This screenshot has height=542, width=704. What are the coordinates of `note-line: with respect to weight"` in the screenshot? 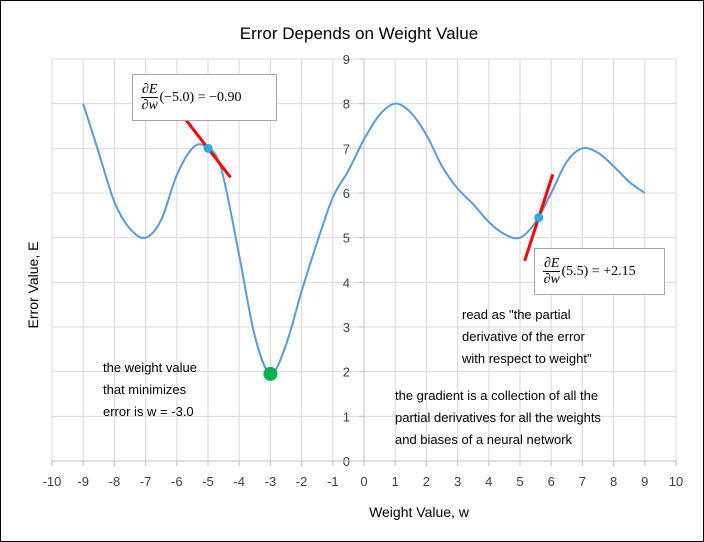 It's located at (527, 358).